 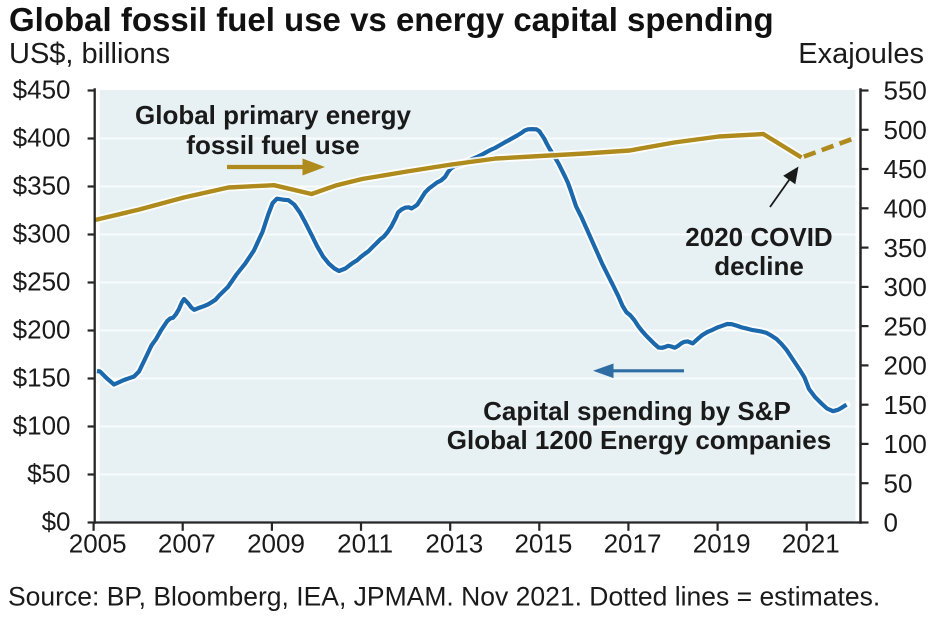 I want to click on svg-text: 250, so click(x=905, y=326).